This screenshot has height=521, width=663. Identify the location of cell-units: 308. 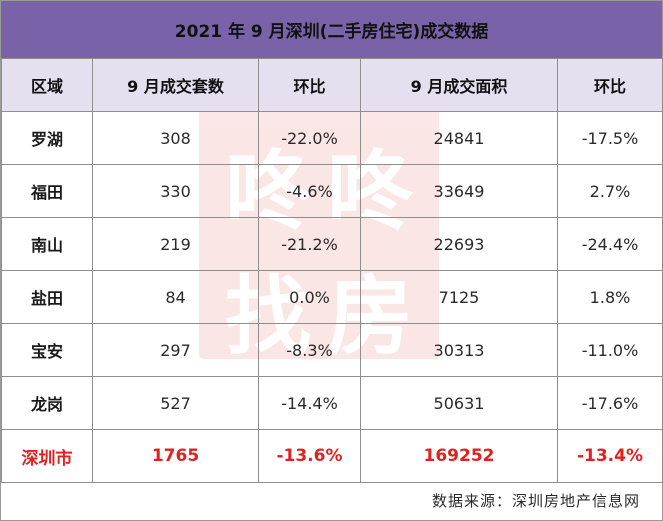
(175, 138).